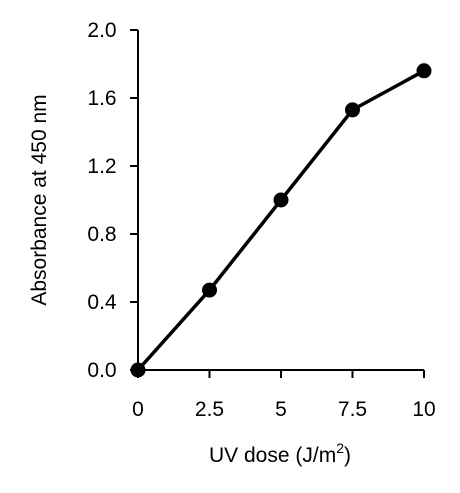 The width and height of the screenshot is (460, 493). I want to click on y-tick-labels: 0.0 0.4 0.8 1.2 1.6 2.0, so click(102, 200).